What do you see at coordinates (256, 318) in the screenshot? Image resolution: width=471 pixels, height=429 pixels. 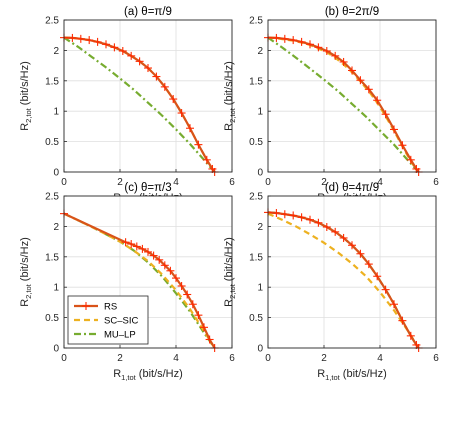 I see `y-tick-label: 0.5` at bounding box center [256, 318].